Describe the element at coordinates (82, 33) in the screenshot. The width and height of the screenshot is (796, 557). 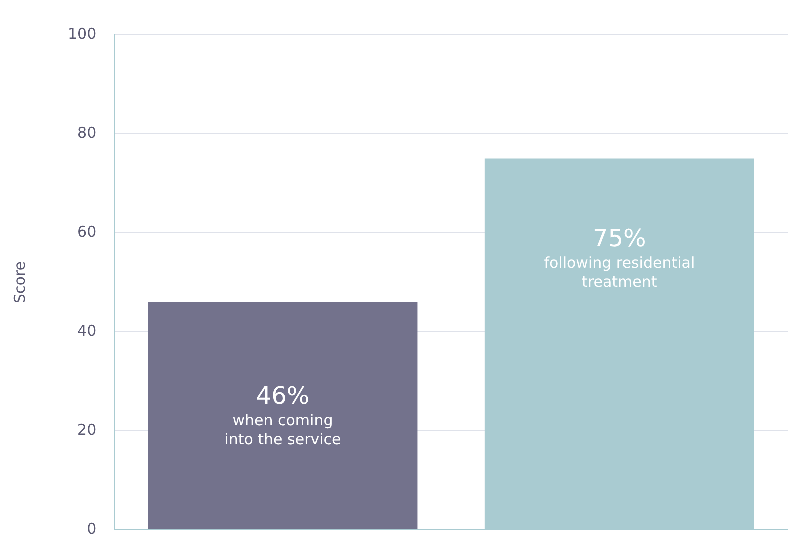
I see `y-tick-label: 100` at that location.